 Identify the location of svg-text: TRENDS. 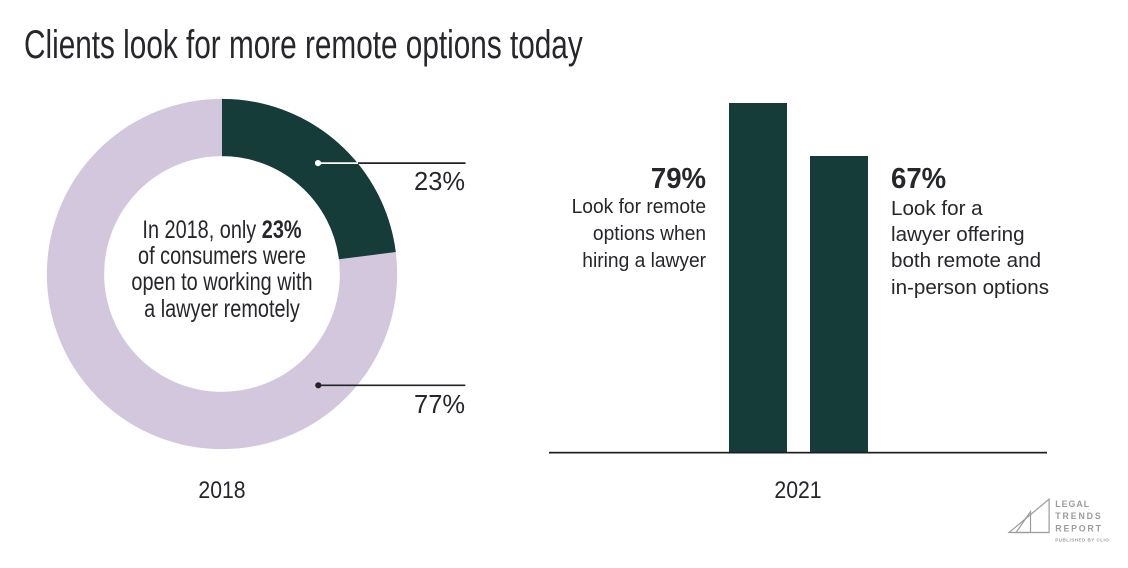
(1078, 516).